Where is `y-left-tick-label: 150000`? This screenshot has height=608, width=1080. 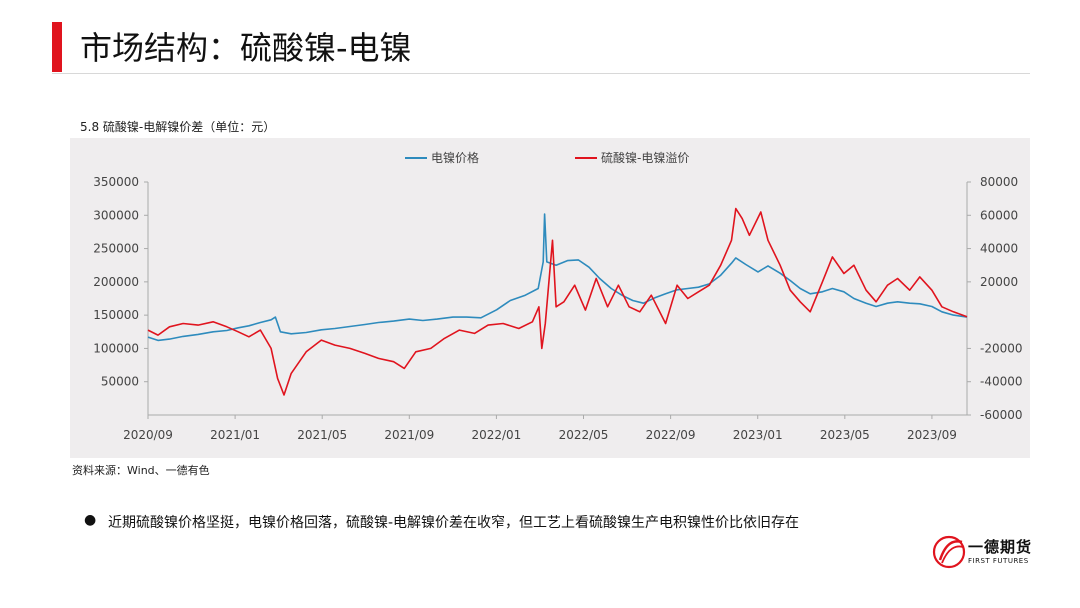 y-left-tick-label: 150000 is located at coordinates (116, 315).